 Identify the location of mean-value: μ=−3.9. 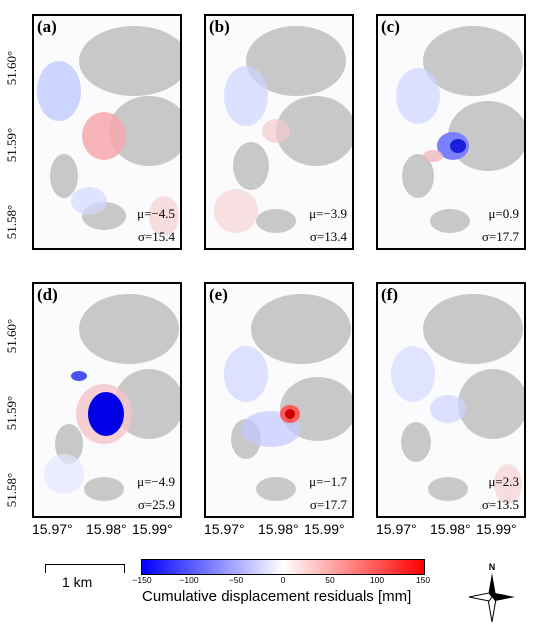
(328, 213).